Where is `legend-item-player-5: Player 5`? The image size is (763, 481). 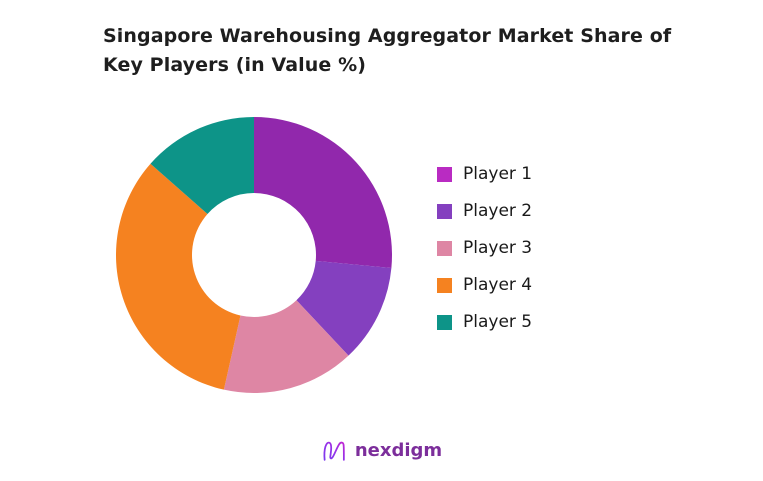
legend-item-player-5: Player 5 is located at coordinates (485, 322).